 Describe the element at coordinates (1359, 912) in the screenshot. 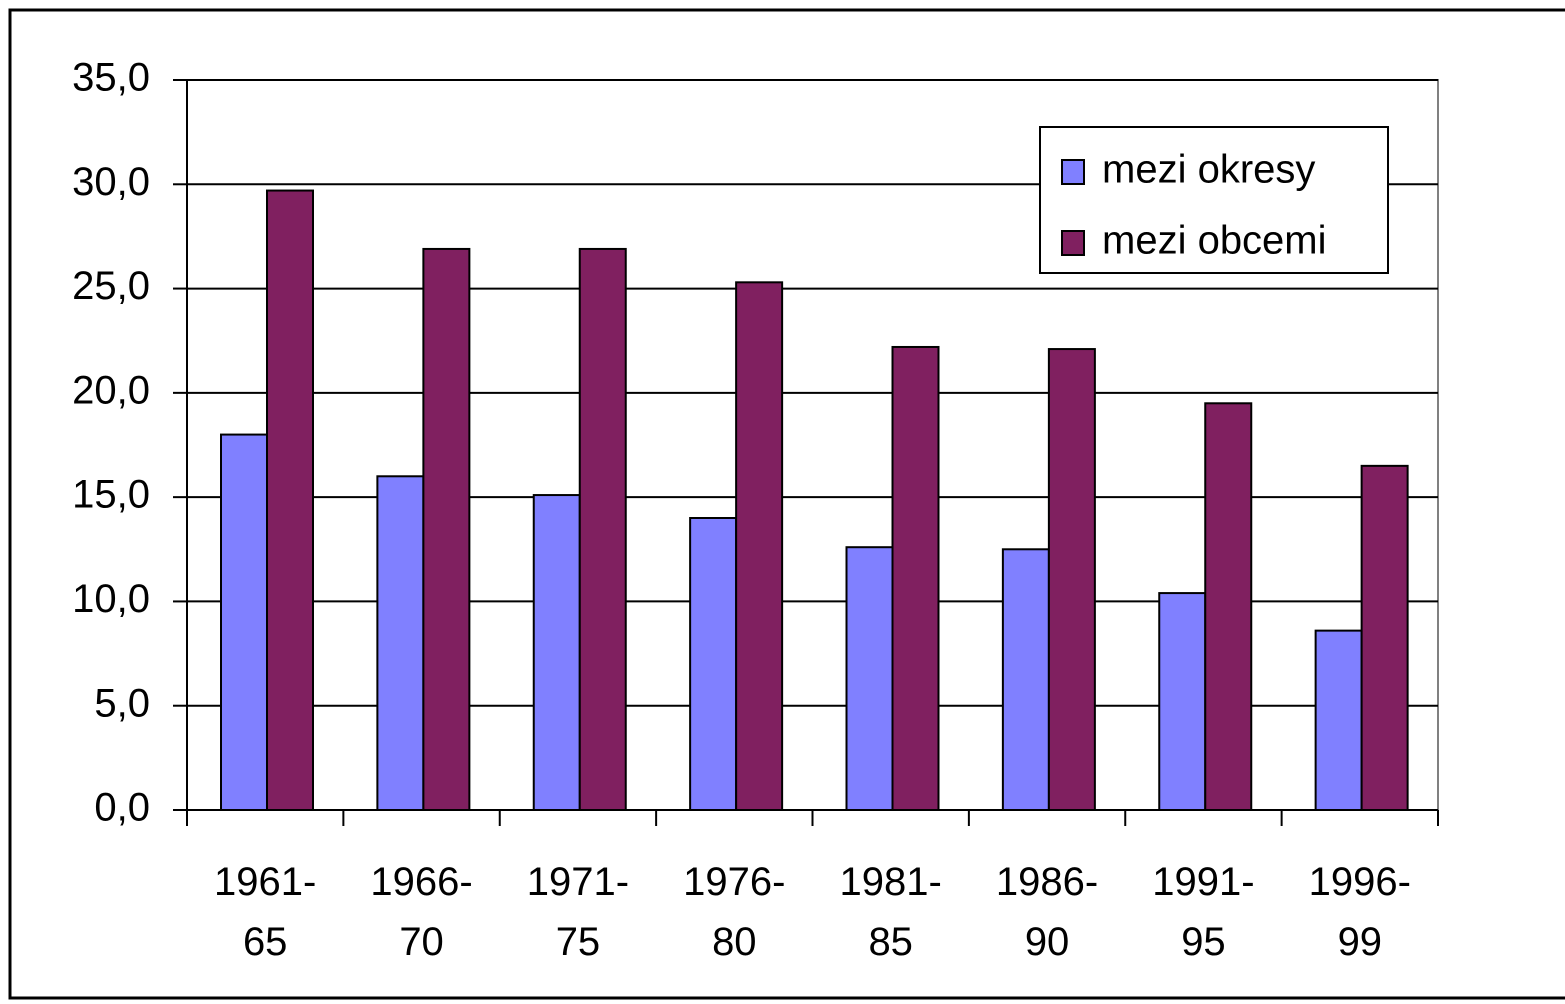

I see `x-tick-label: 1996-99` at that location.